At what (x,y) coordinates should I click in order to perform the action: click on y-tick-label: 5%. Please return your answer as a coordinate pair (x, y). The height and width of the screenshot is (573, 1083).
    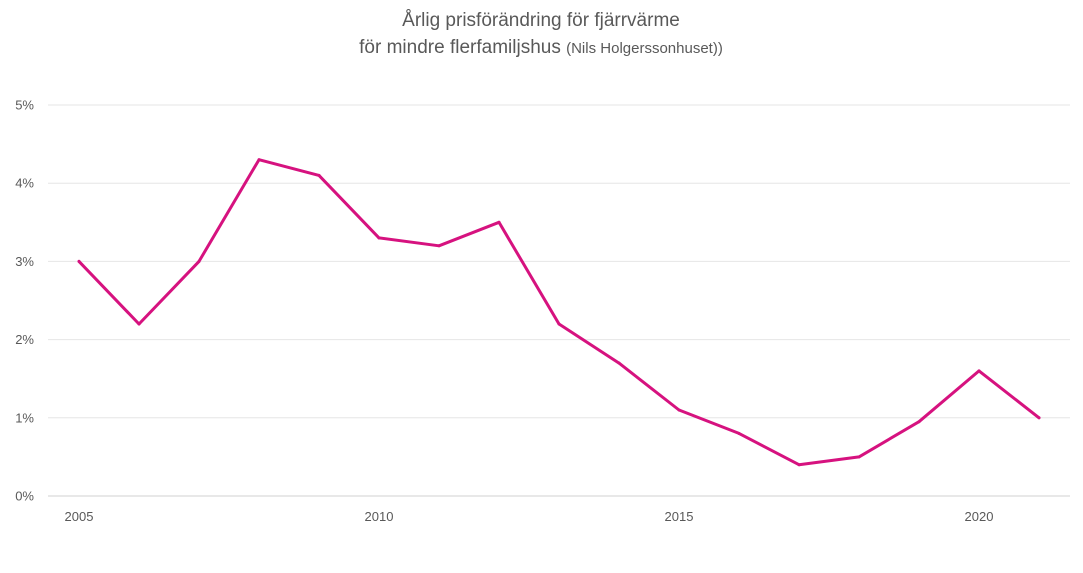
    Looking at the image, I should click on (24, 105).